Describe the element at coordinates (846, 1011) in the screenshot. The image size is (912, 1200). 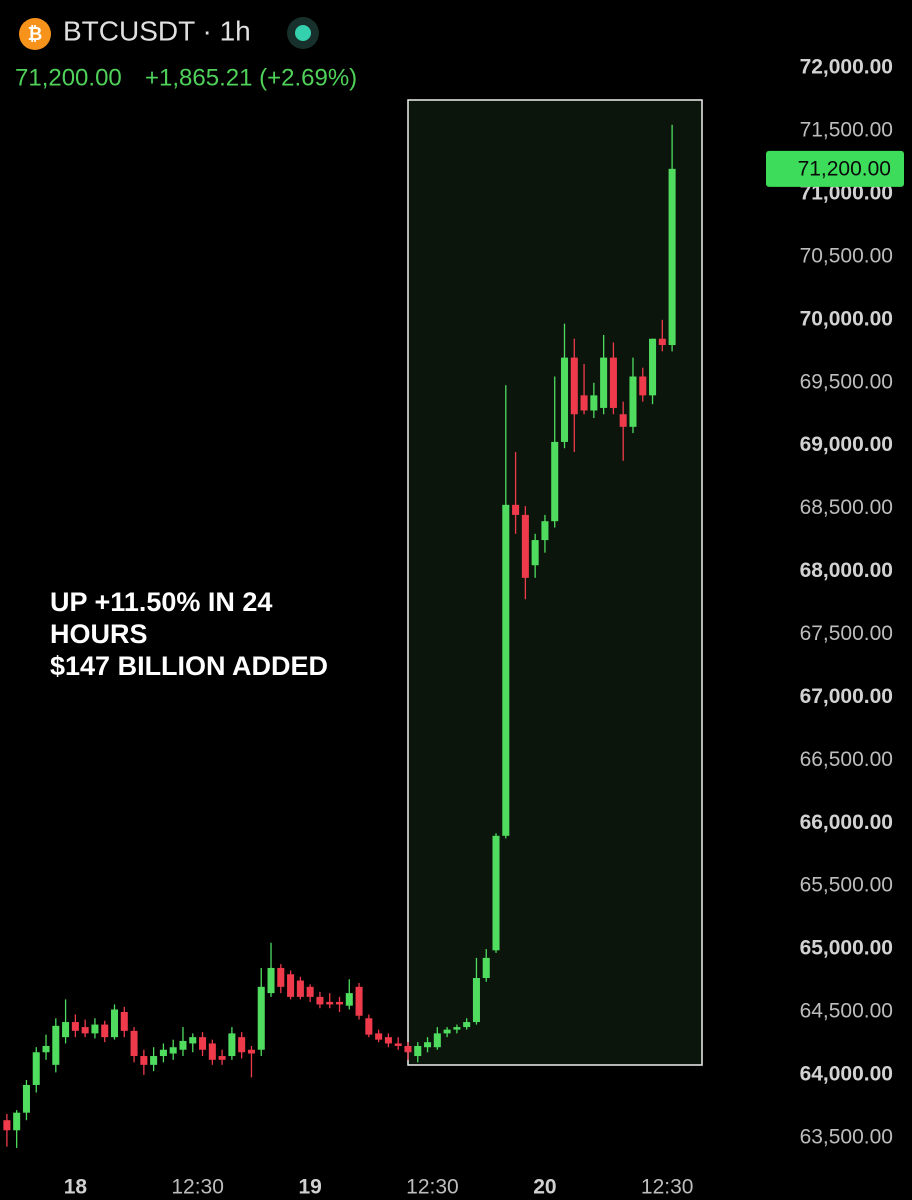
I see `y-tick-label: 64,500.00` at that location.